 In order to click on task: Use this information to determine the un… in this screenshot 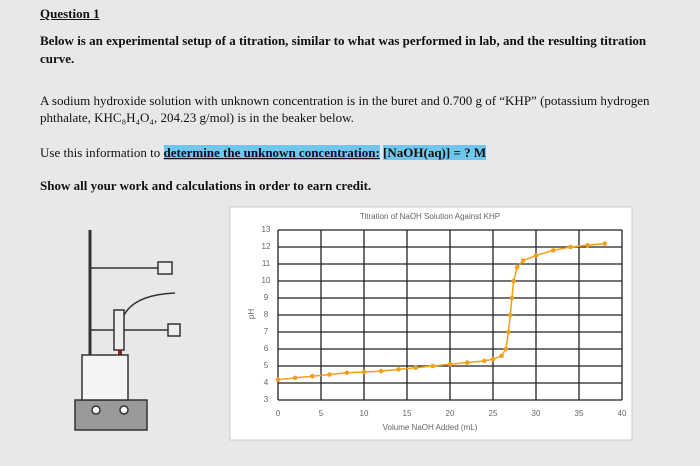, I will do `click(263, 153)`.